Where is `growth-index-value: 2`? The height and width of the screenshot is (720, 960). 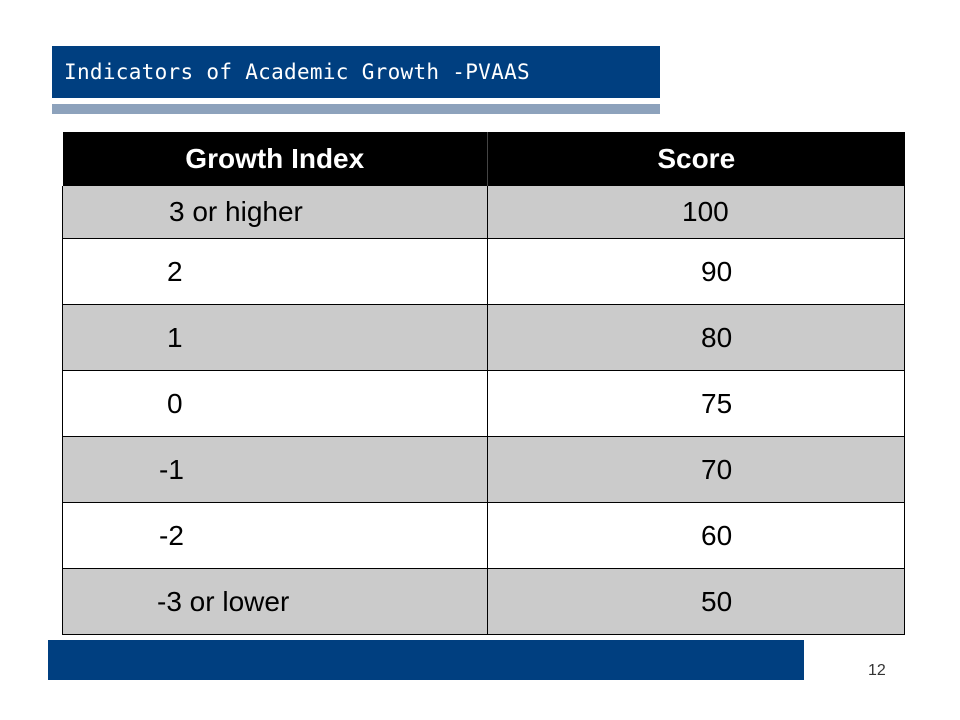 growth-index-value: 2 is located at coordinates (175, 271).